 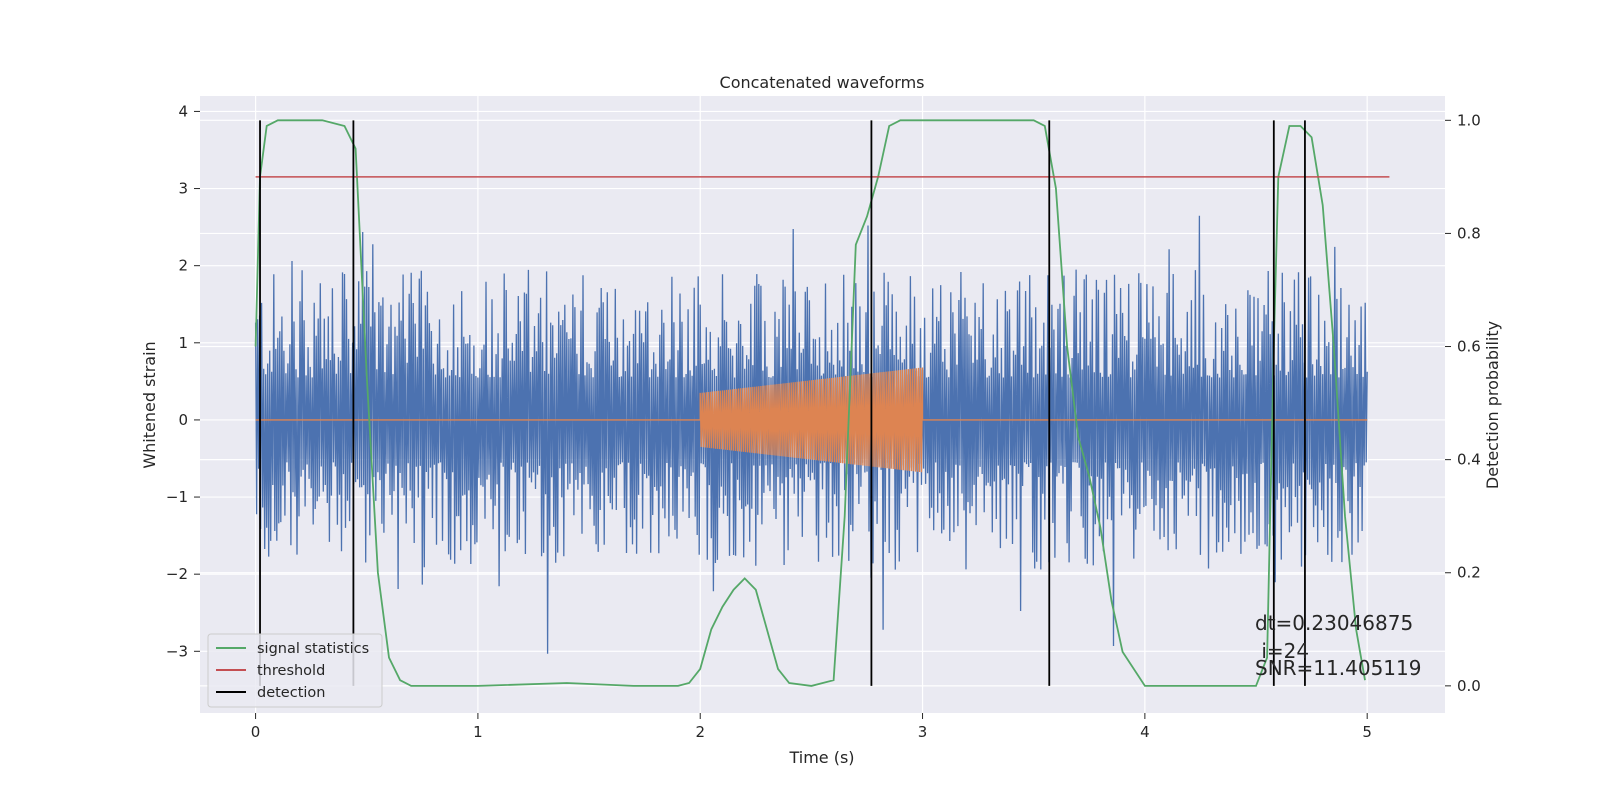 What do you see at coordinates (177, 651) in the screenshot?
I see `y-tick-label: −3` at bounding box center [177, 651].